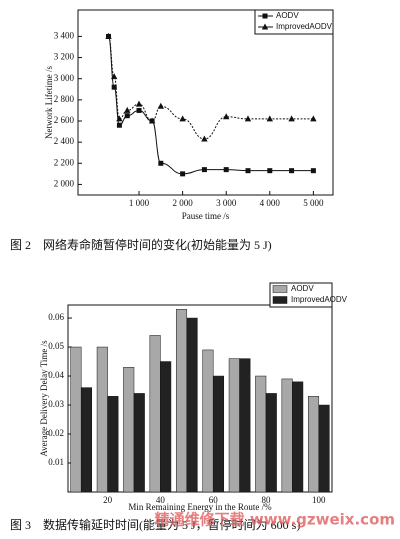 The image size is (400, 539). What do you see at coordinates (64, 57) in the screenshot?
I see `y-tick-label: 3 200` at bounding box center [64, 57].